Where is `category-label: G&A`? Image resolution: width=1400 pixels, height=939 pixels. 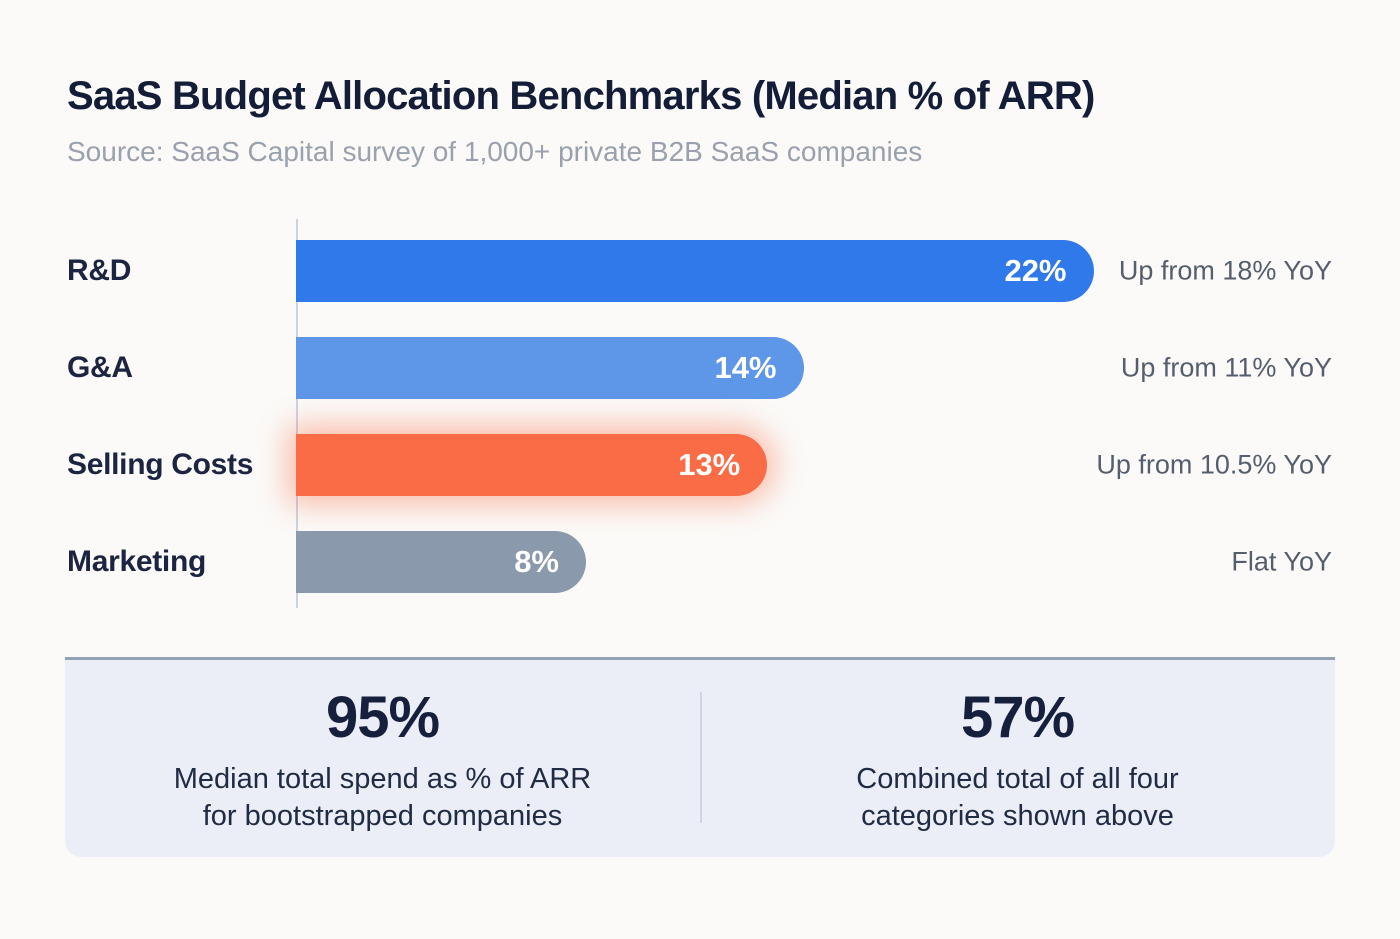
category-label: G&A is located at coordinates (100, 367).